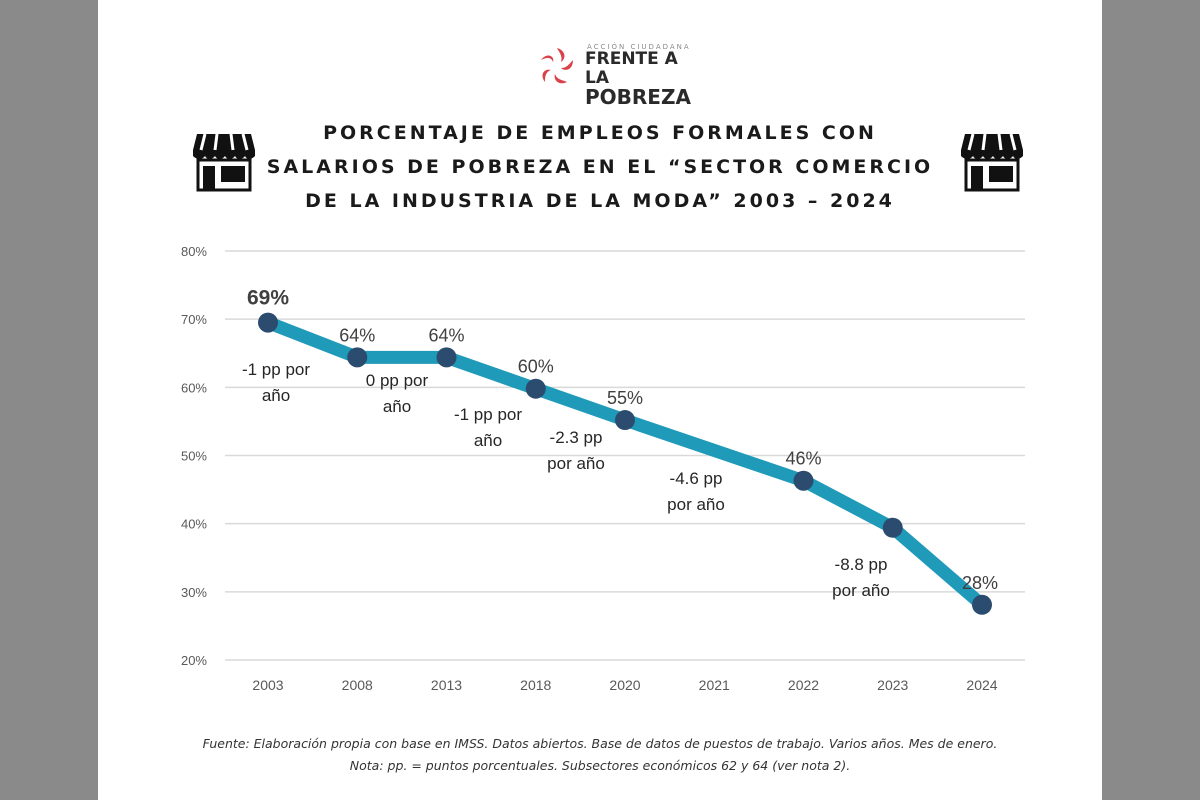  Describe the element at coordinates (357, 685) in the screenshot. I see `x-tick-label: 2008` at that location.